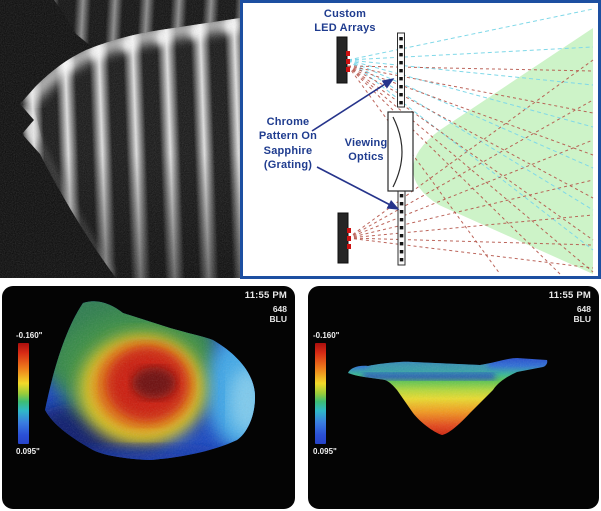  I want to click on lower-grating, so click(401, 227).